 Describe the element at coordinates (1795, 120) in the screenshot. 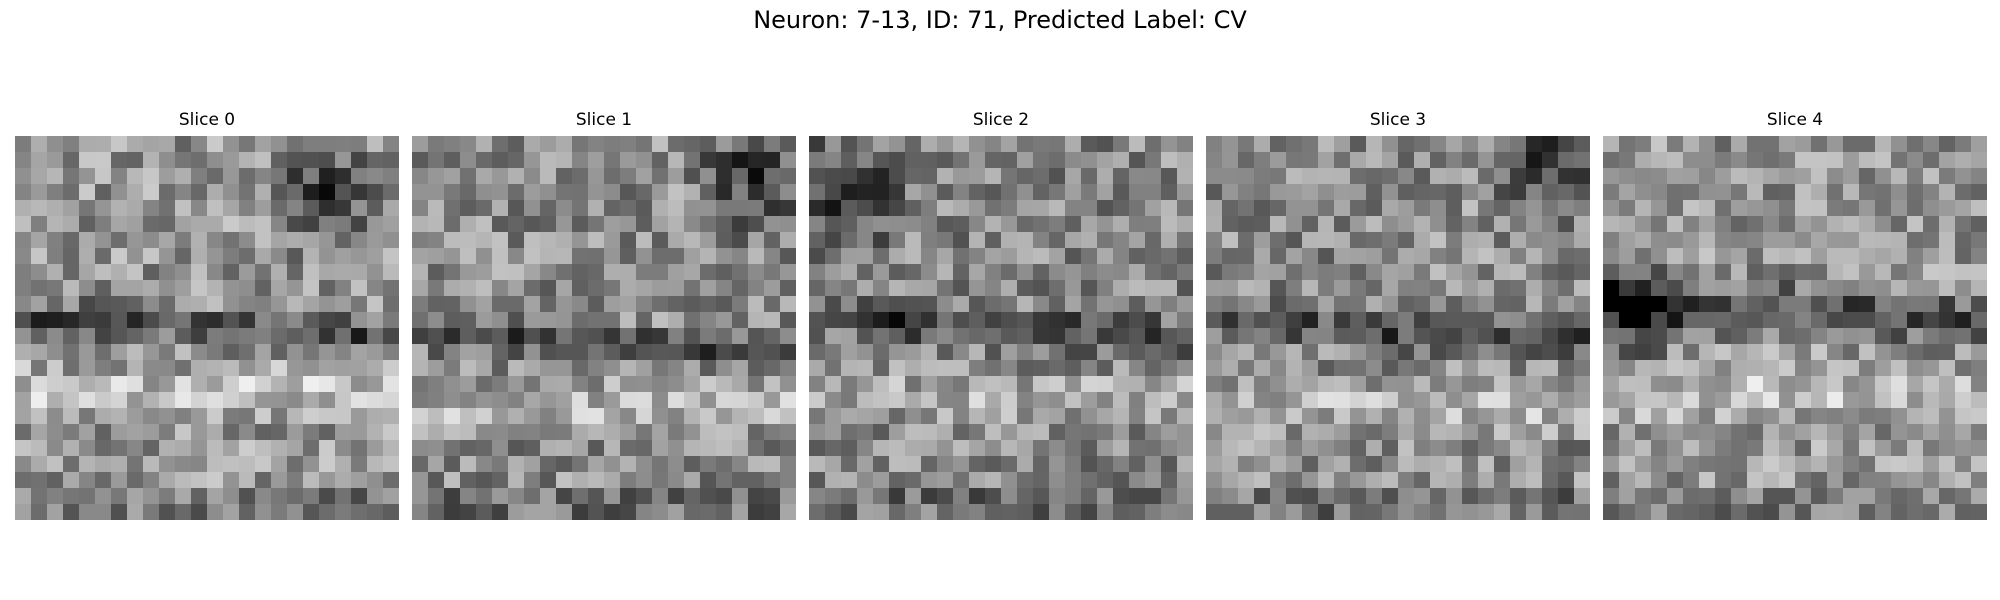

I see `slice-title: Slice 4` at that location.